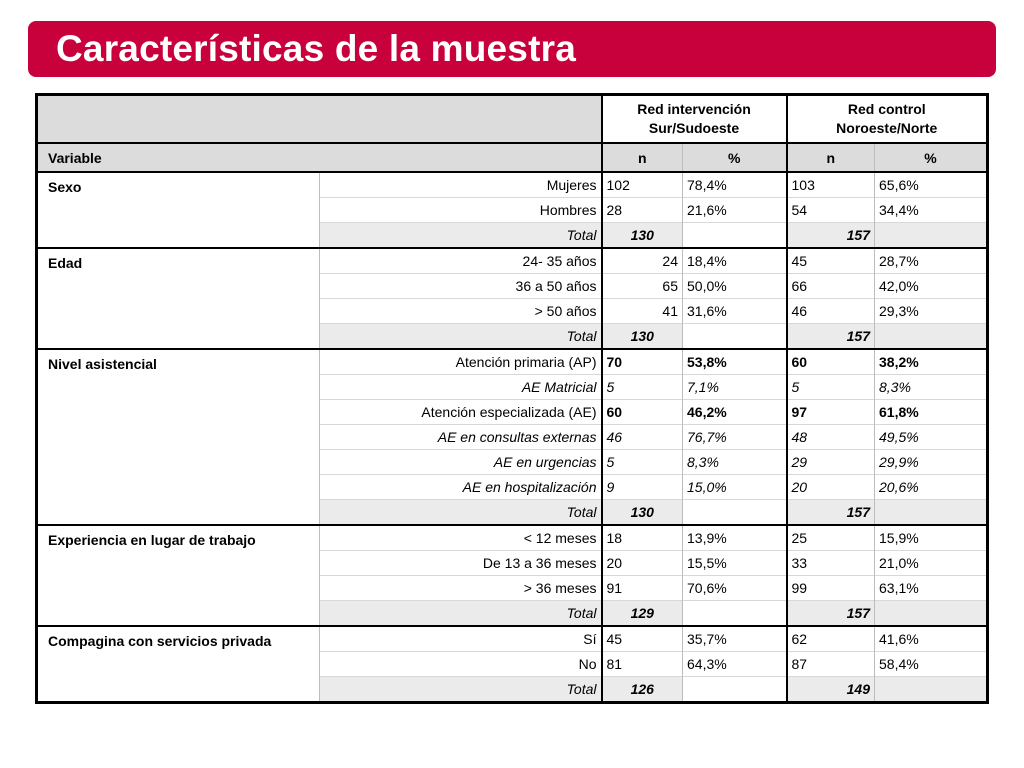 Image resolution: width=1024 pixels, height=768 pixels. I want to click on section-name: Nivel asistencial, so click(178, 436).